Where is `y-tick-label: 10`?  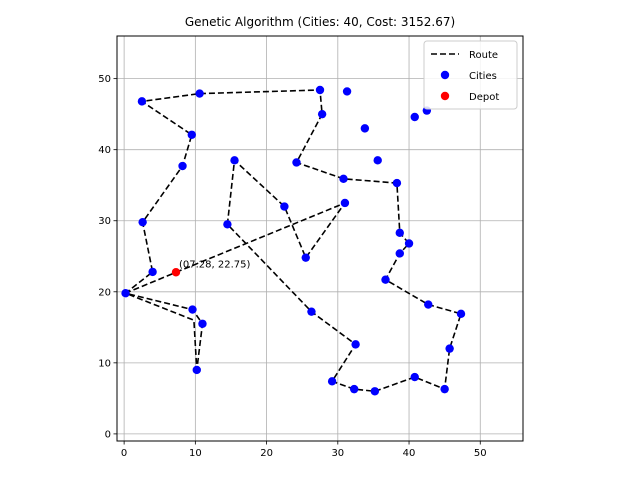
y-tick-label: 10 is located at coordinates (104, 363).